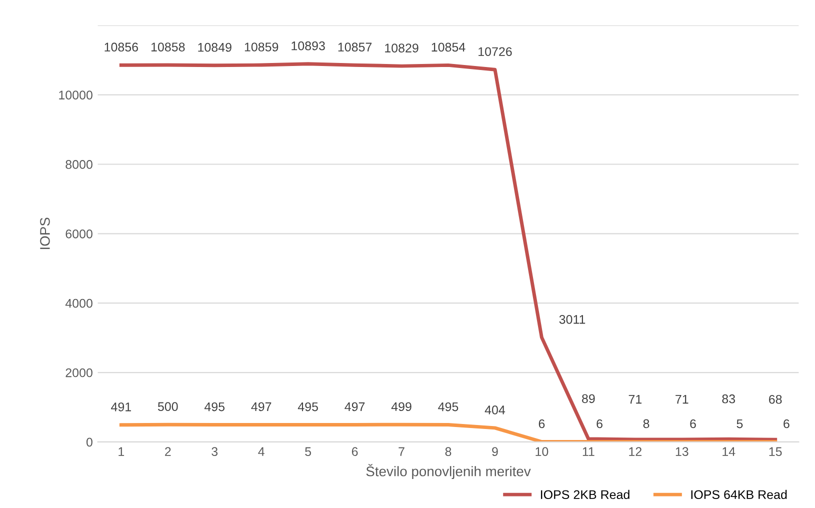 This screenshot has height=508, width=815. I want to click on data-label: 3011, so click(572, 319).